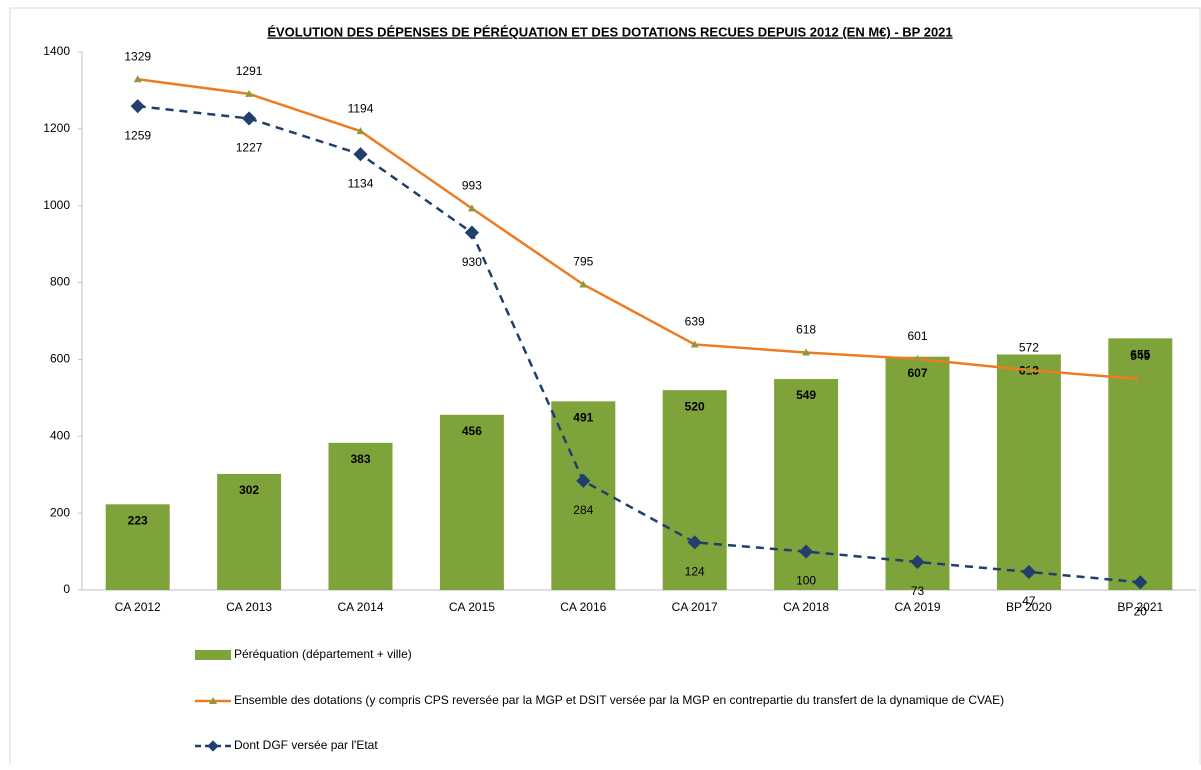 This screenshot has width=1201, height=770. Describe the element at coordinates (138, 520) in the screenshot. I see `bar-label: 223` at that location.